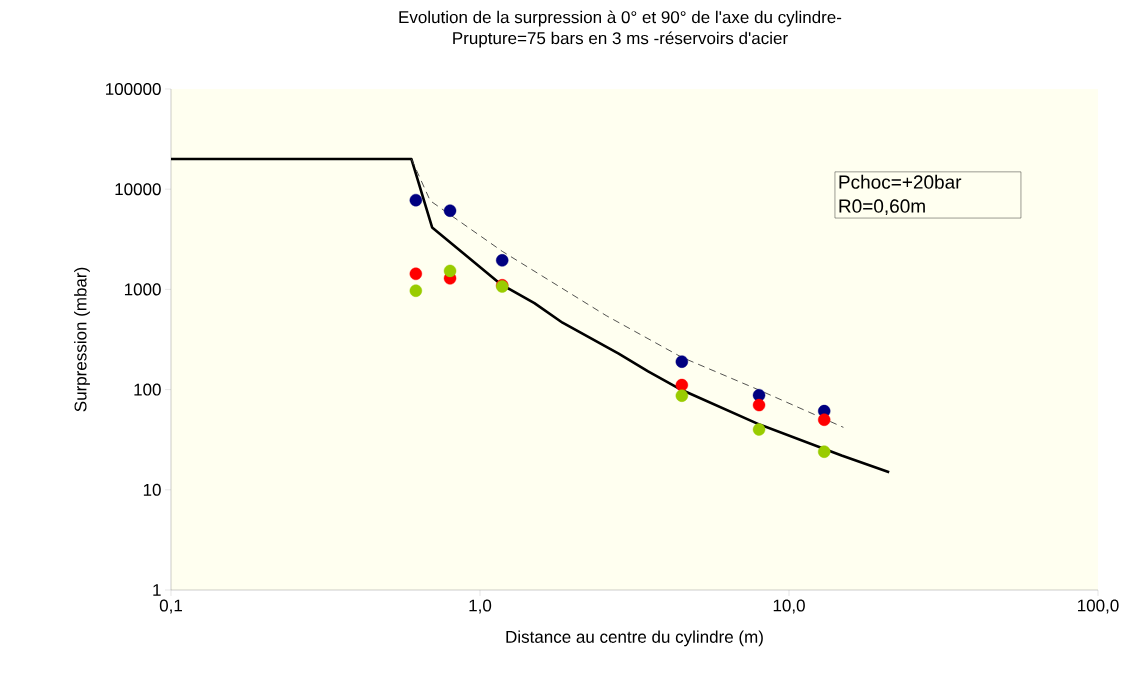 This screenshot has height=691, width=1132. What do you see at coordinates (142, 289) in the screenshot?
I see `y-tick-label: 1000` at bounding box center [142, 289].